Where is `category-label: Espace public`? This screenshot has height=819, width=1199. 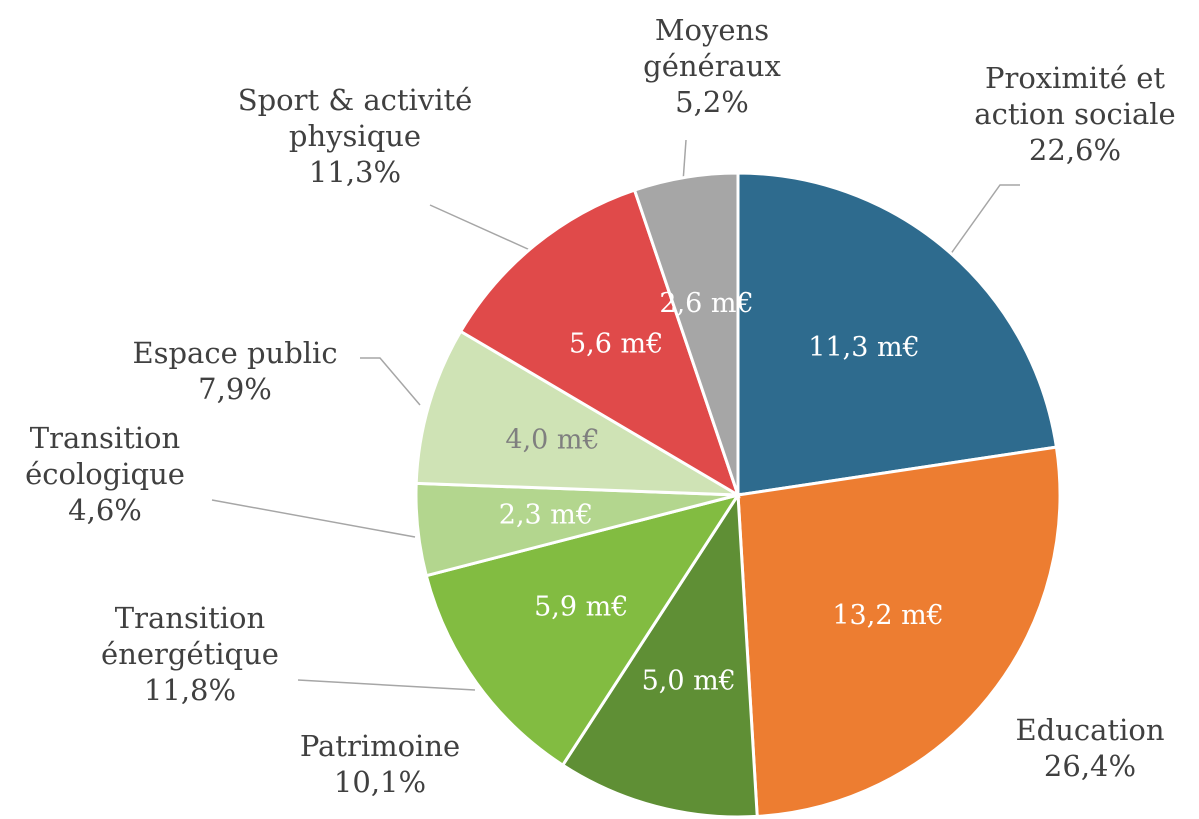 category-label: Espace public is located at coordinates (235, 353).